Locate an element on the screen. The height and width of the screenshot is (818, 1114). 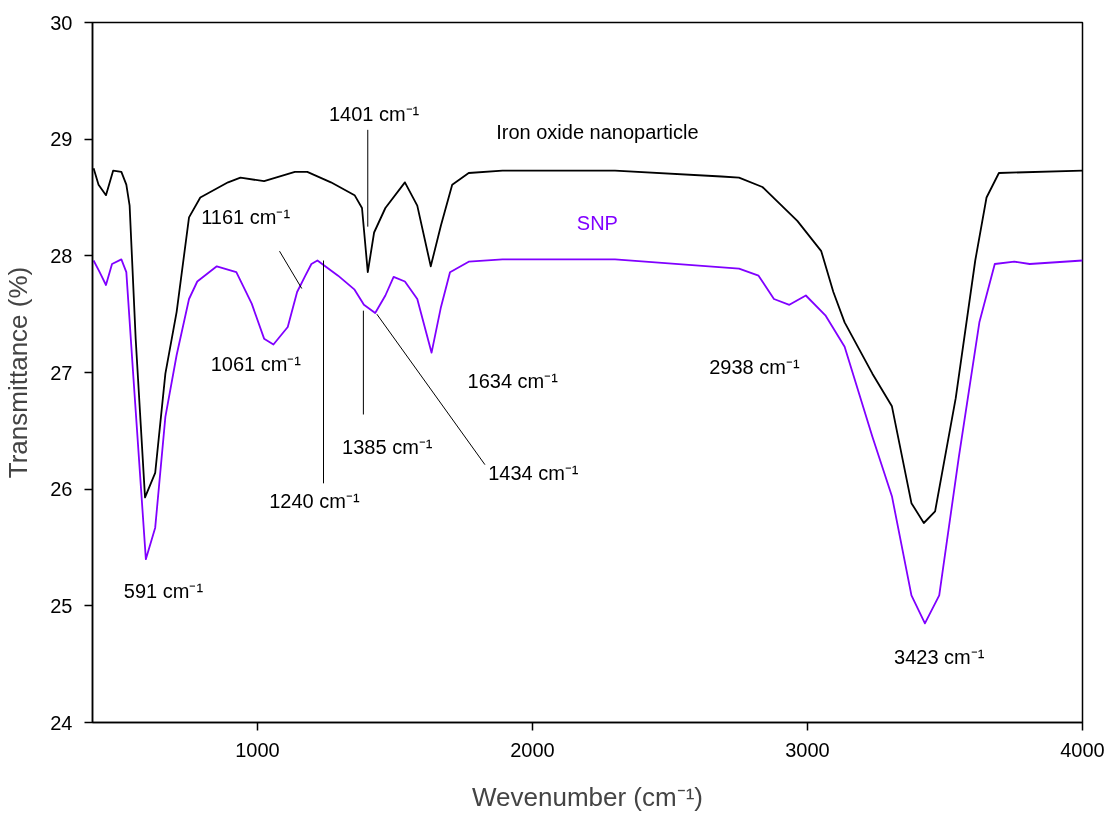
annotation: 1161 cm⁻¹ is located at coordinates (246, 217).